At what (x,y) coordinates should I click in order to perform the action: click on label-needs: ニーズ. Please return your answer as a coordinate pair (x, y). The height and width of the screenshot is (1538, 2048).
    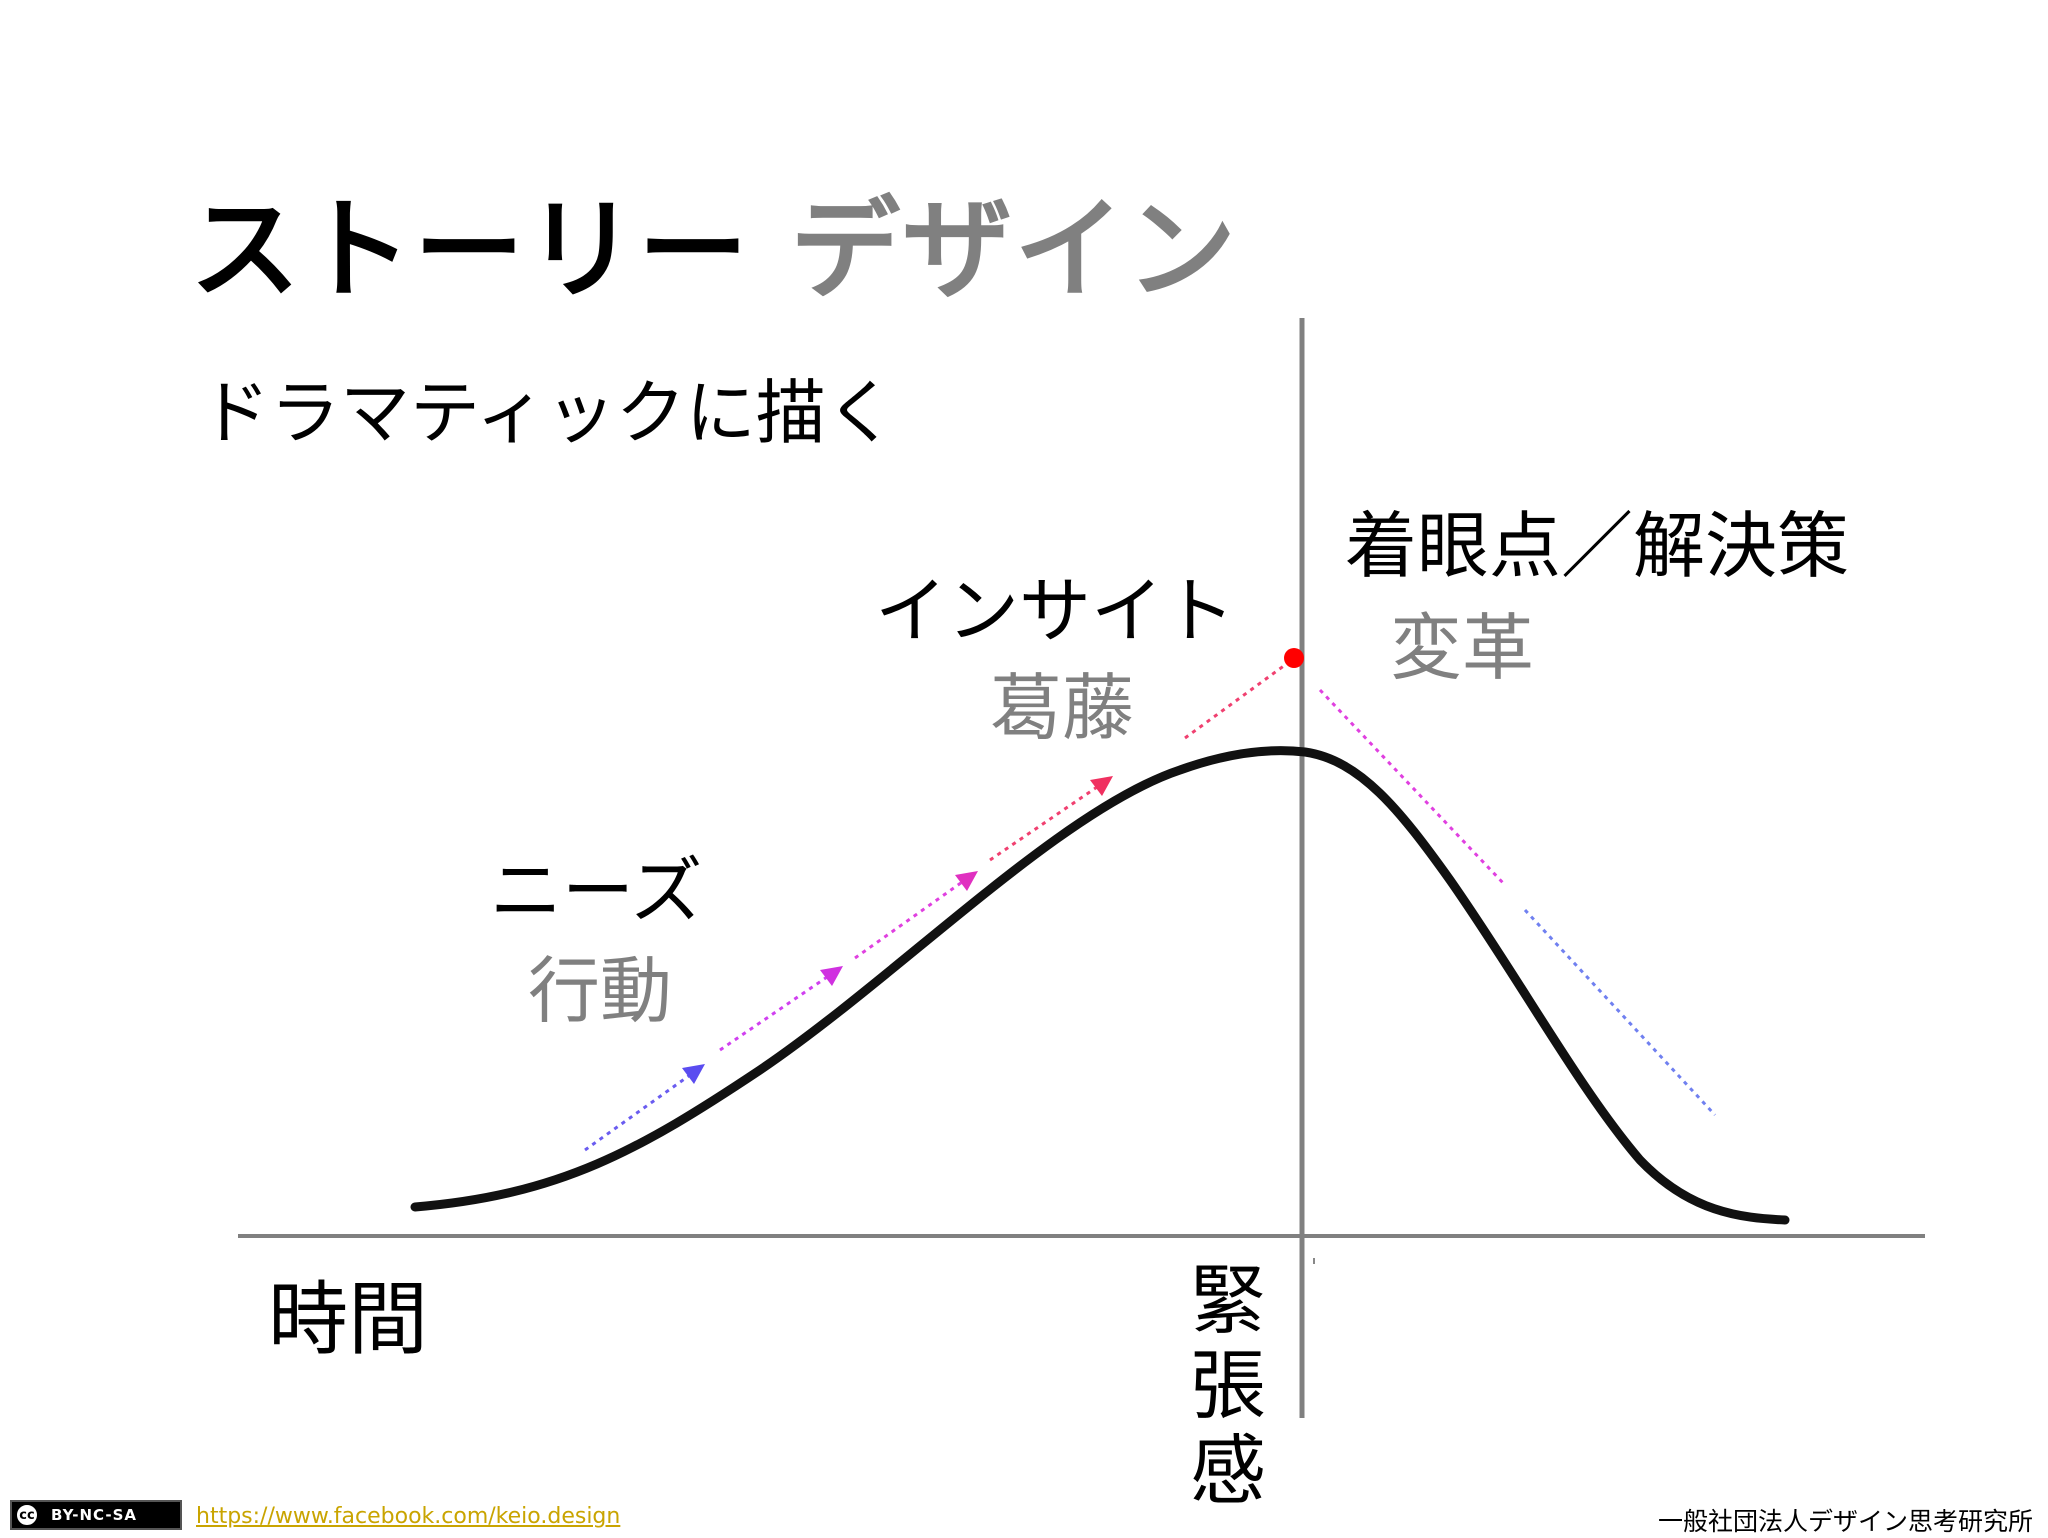
    Looking at the image, I should click on (596, 891).